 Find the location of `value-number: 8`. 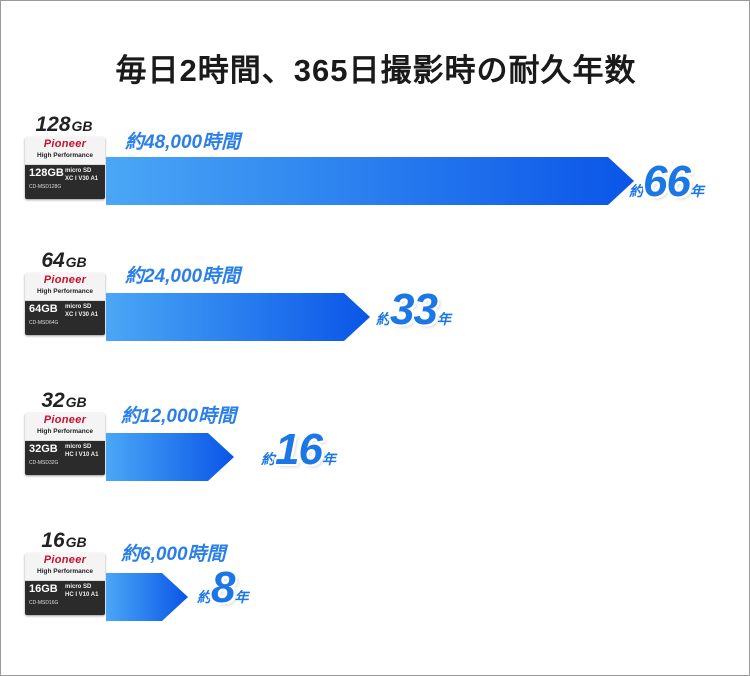

value-number: 8 is located at coordinates (223, 587).